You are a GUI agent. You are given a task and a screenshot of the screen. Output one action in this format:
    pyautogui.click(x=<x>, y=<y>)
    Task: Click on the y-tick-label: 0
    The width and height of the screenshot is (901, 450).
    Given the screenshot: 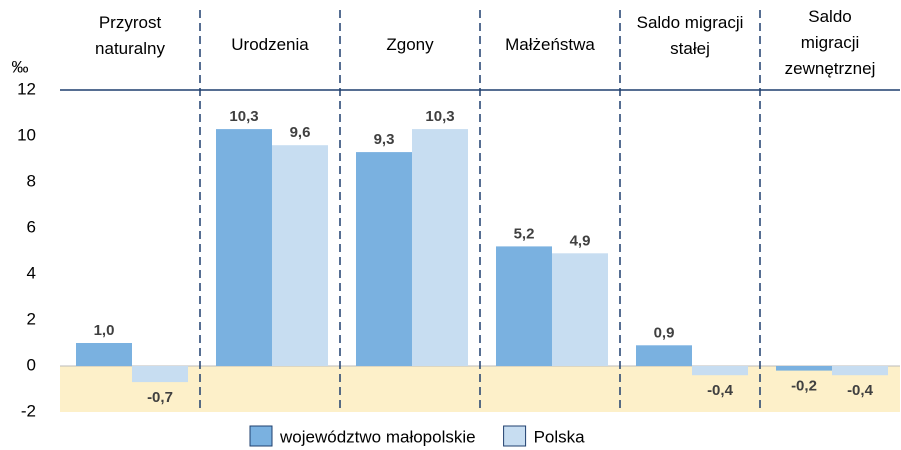 What is the action you would take?
    pyautogui.click(x=31, y=364)
    